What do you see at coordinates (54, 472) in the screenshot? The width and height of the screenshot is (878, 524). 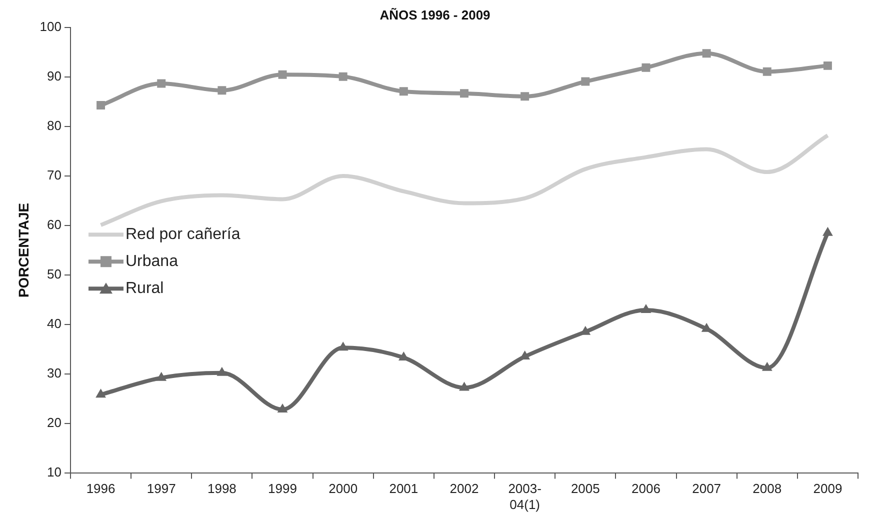 I see `y-tick-label: 10` at bounding box center [54, 472].